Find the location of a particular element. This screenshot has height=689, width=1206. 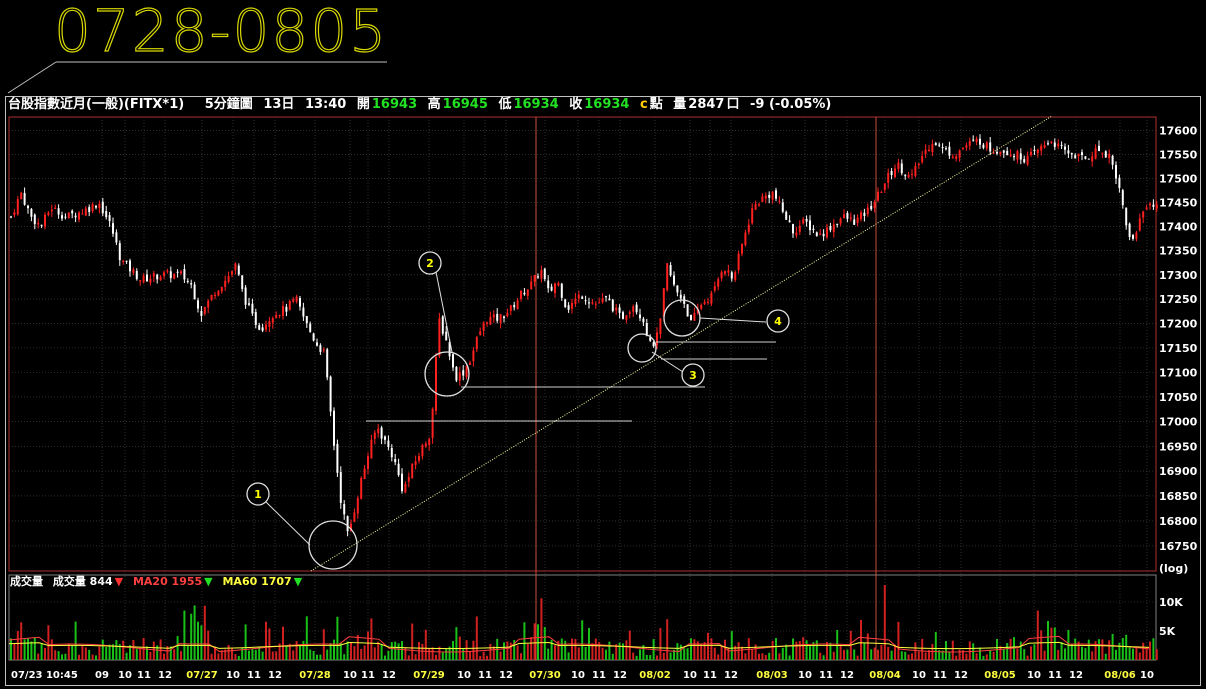

y-tick-label: 16950 is located at coordinates (1178, 446).